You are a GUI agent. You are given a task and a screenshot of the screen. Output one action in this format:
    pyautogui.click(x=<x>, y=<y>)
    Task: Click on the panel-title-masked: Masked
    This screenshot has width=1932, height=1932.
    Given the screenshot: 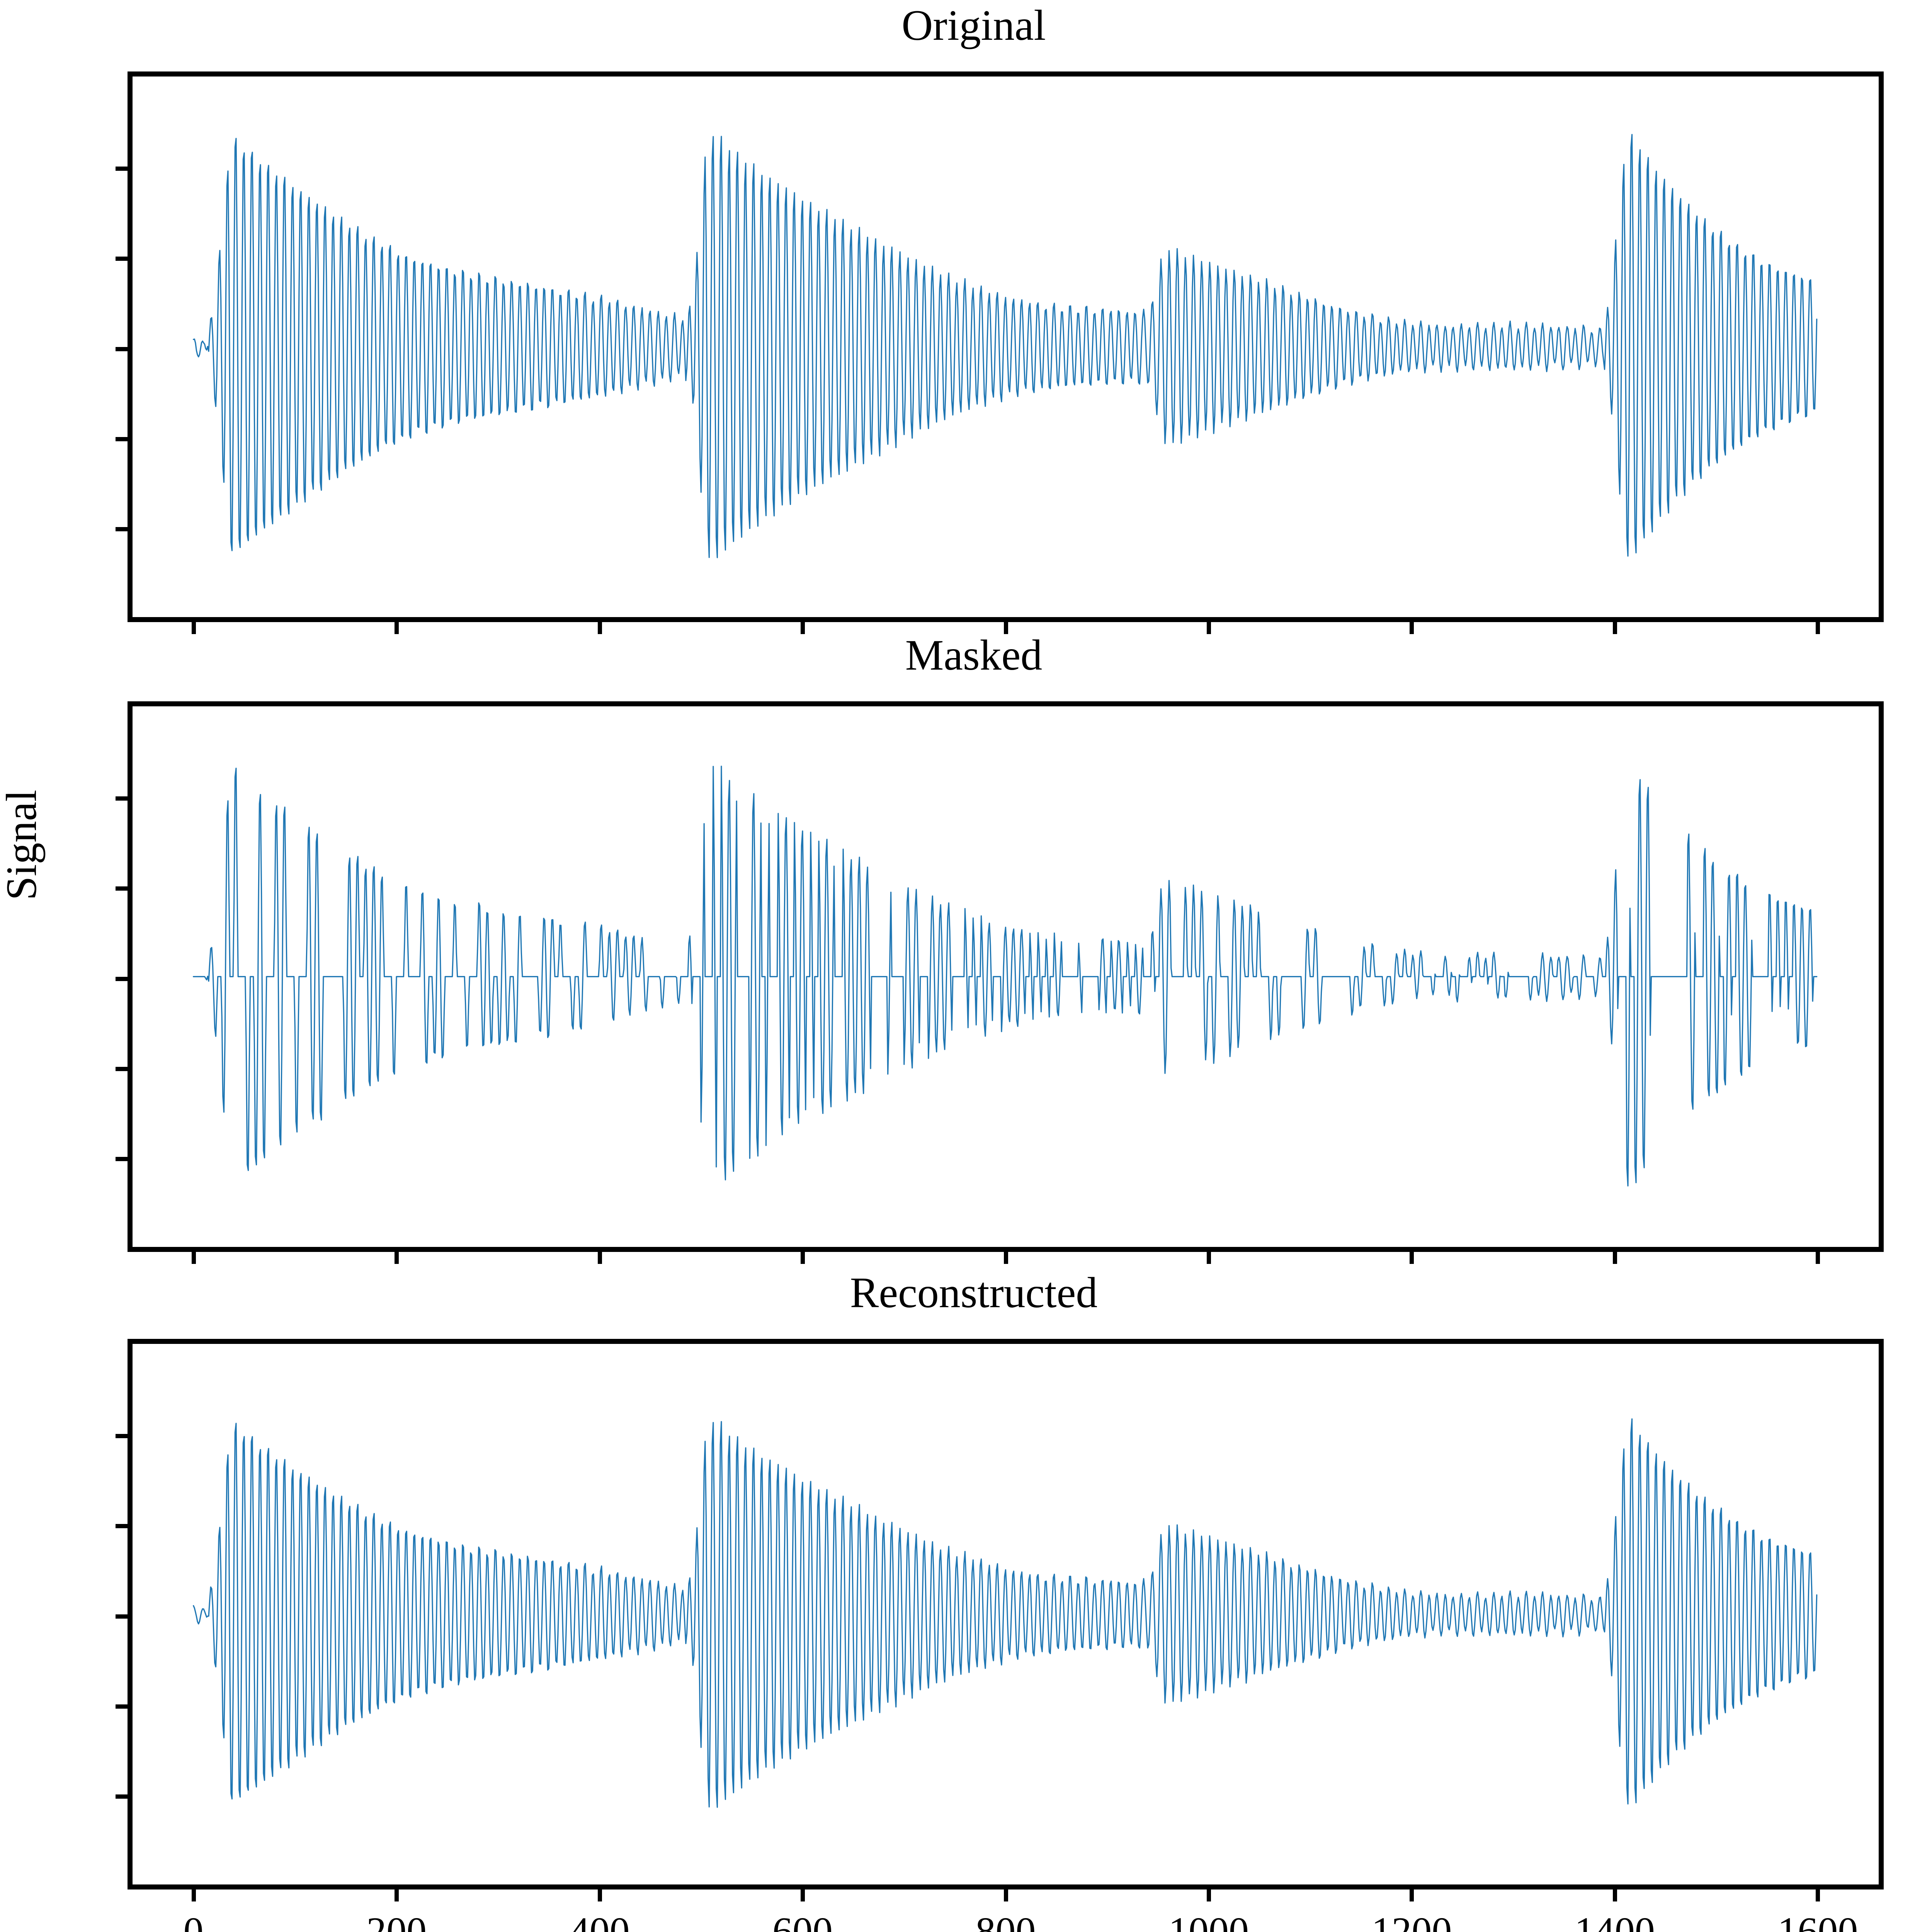 What is the action you would take?
    pyautogui.click(x=974, y=655)
    